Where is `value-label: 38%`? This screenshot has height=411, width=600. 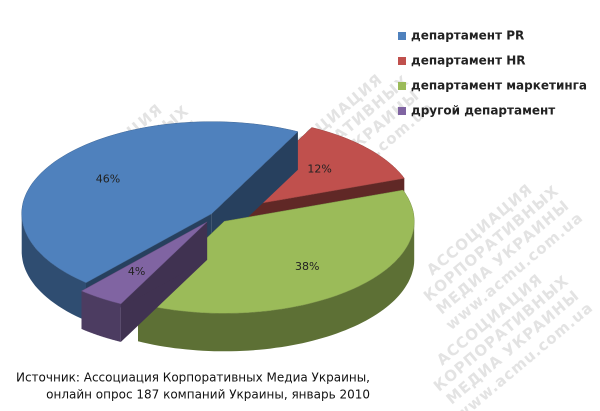 value-label: 38% is located at coordinates (307, 266).